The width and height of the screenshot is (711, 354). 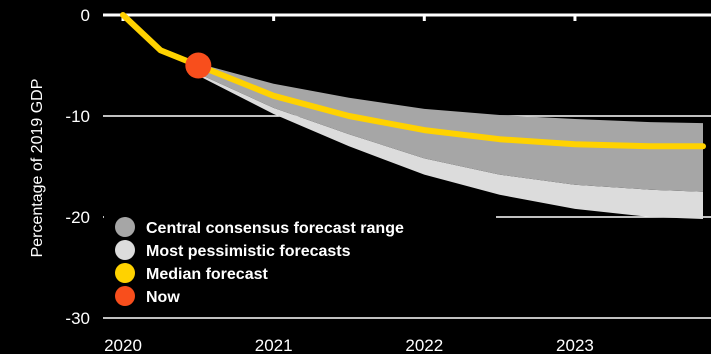 What do you see at coordinates (77, 318) in the screenshot?
I see `y-tick-label: -30` at bounding box center [77, 318].